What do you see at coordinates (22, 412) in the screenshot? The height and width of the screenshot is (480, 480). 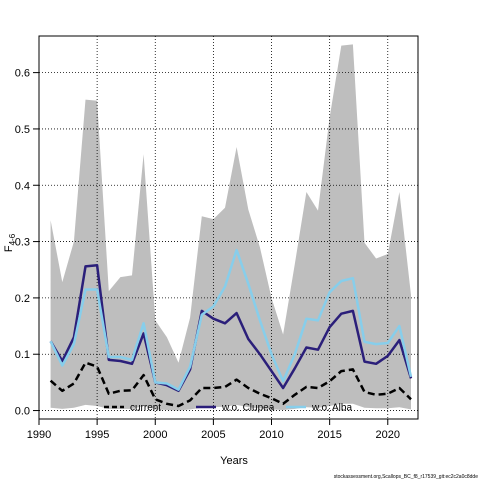 I see `y-tick-label-0: 0.0` at bounding box center [22, 412].